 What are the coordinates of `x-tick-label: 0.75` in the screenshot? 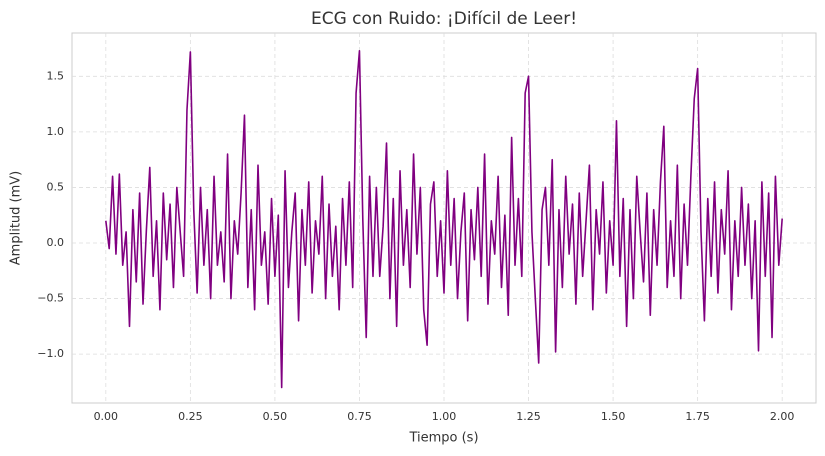 It's located at (359, 416).